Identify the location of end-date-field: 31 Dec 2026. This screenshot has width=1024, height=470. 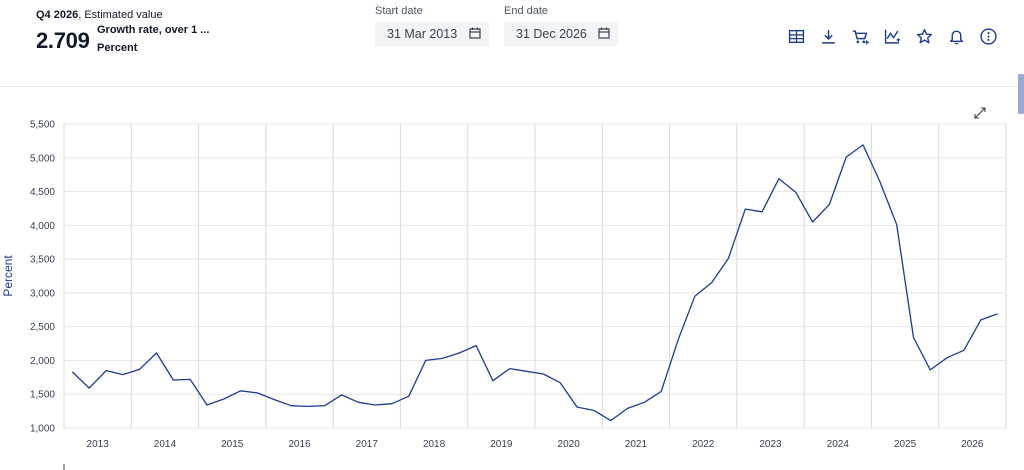
(561, 34).